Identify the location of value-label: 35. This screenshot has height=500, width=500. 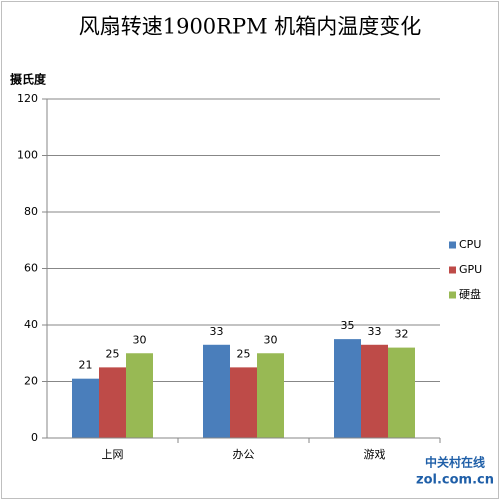
(348, 325).